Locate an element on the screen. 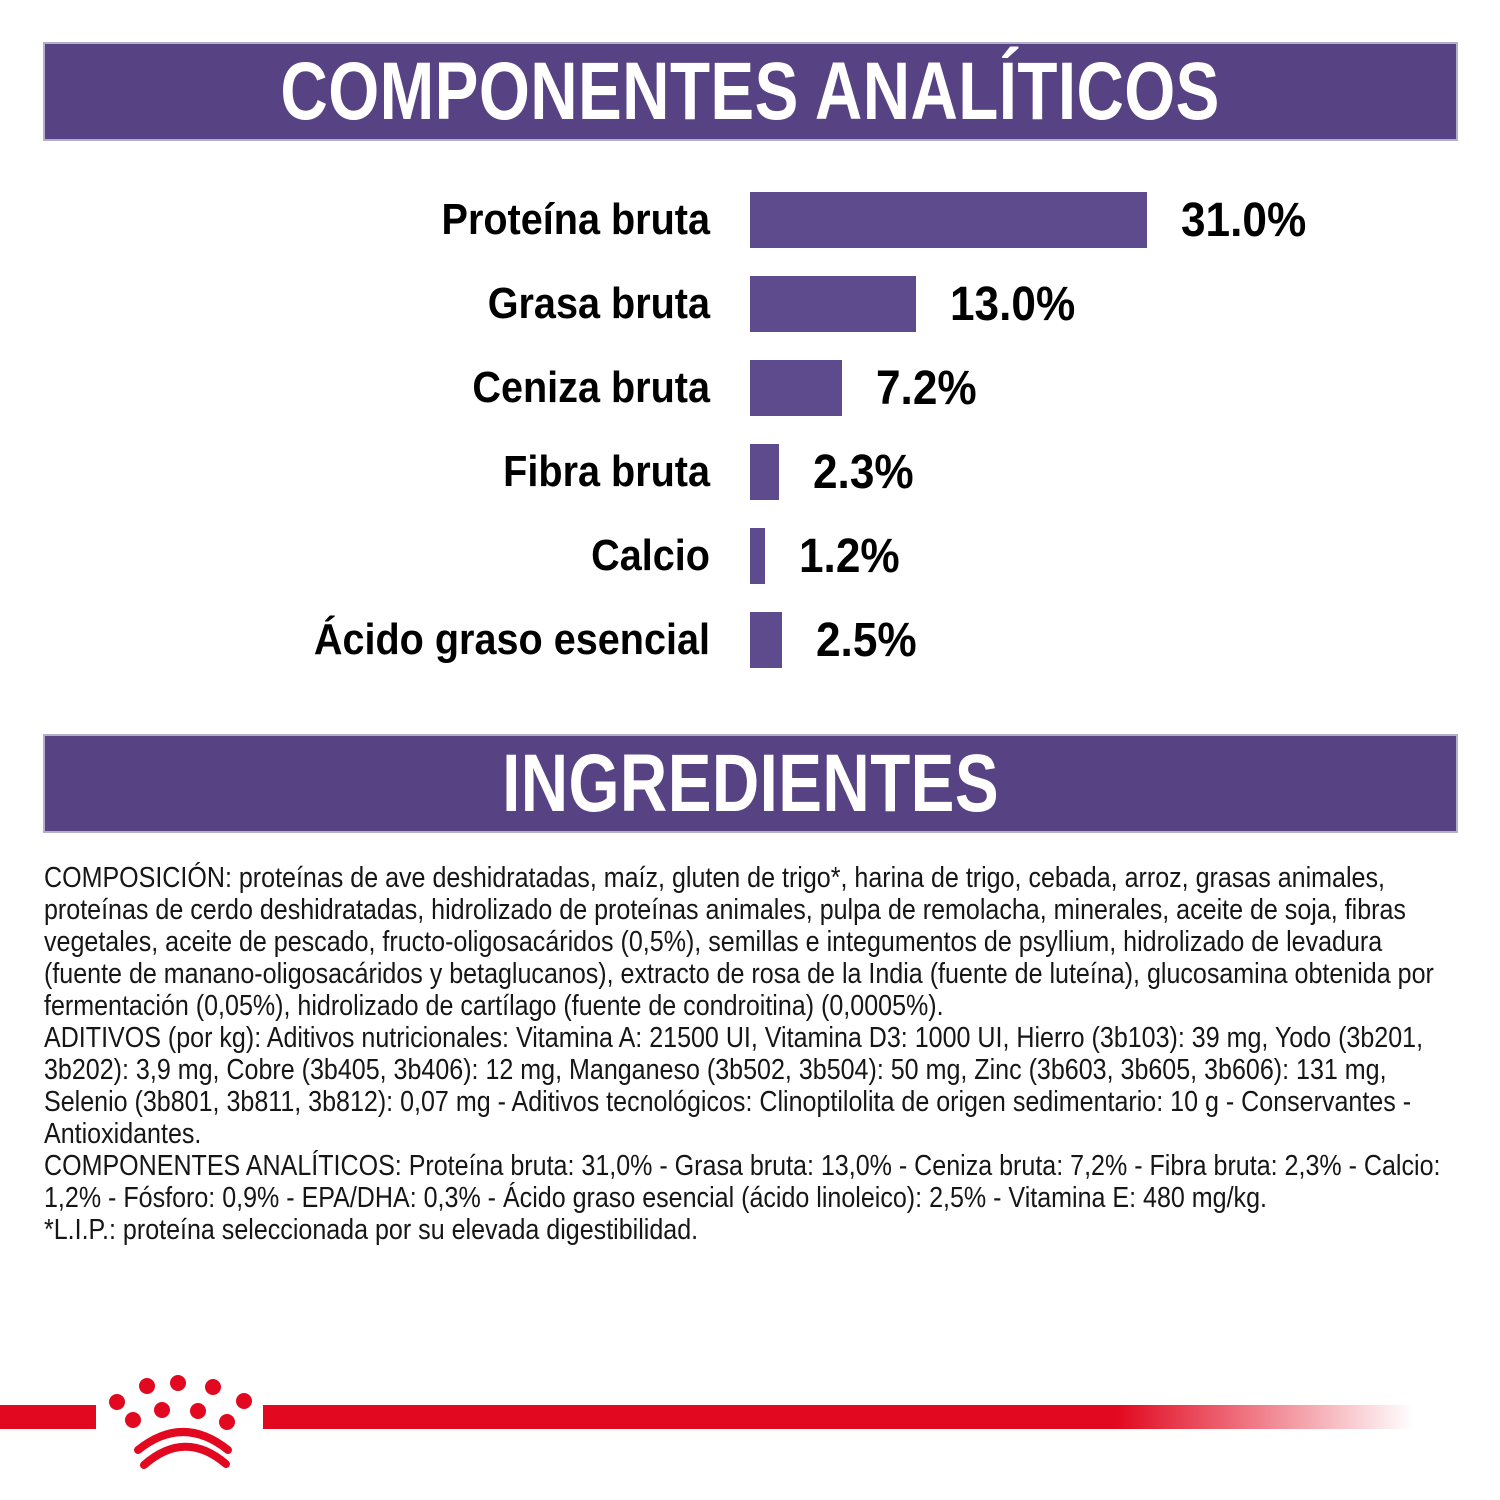  chart-row: Fibra bruta 2.3% is located at coordinates (750, 472).